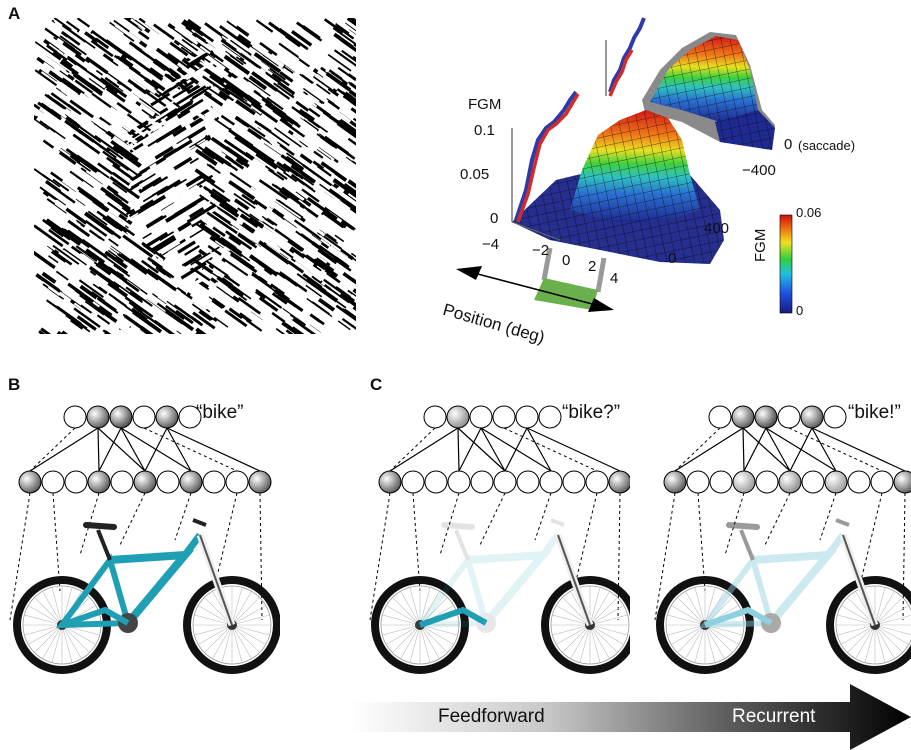 This screenshot has width=911, height=750. What do you see at coordinates (672, 258) in the screenshot?
I see `time-tick-0: 0` at bounding box center [672, 258].